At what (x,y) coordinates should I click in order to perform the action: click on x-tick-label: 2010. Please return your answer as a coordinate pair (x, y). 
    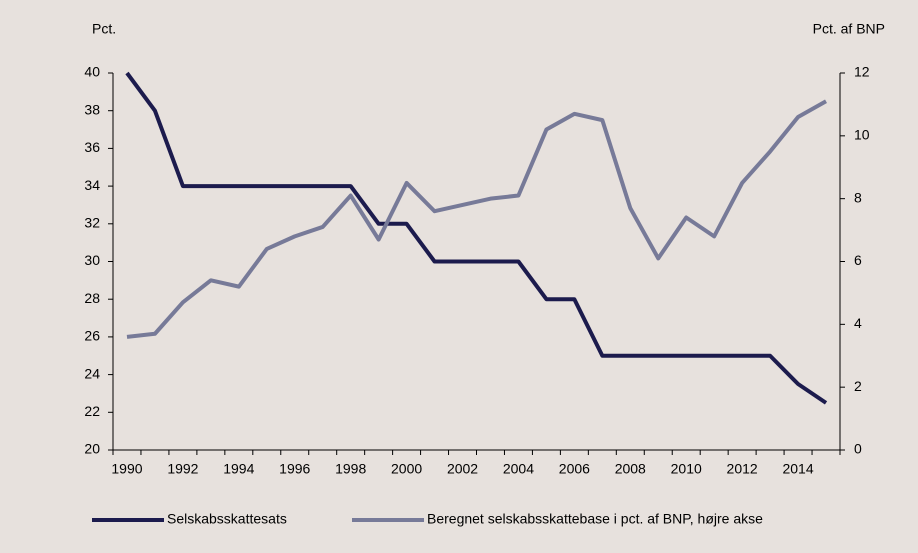
    Looking at the image, I should click on (686, 469).